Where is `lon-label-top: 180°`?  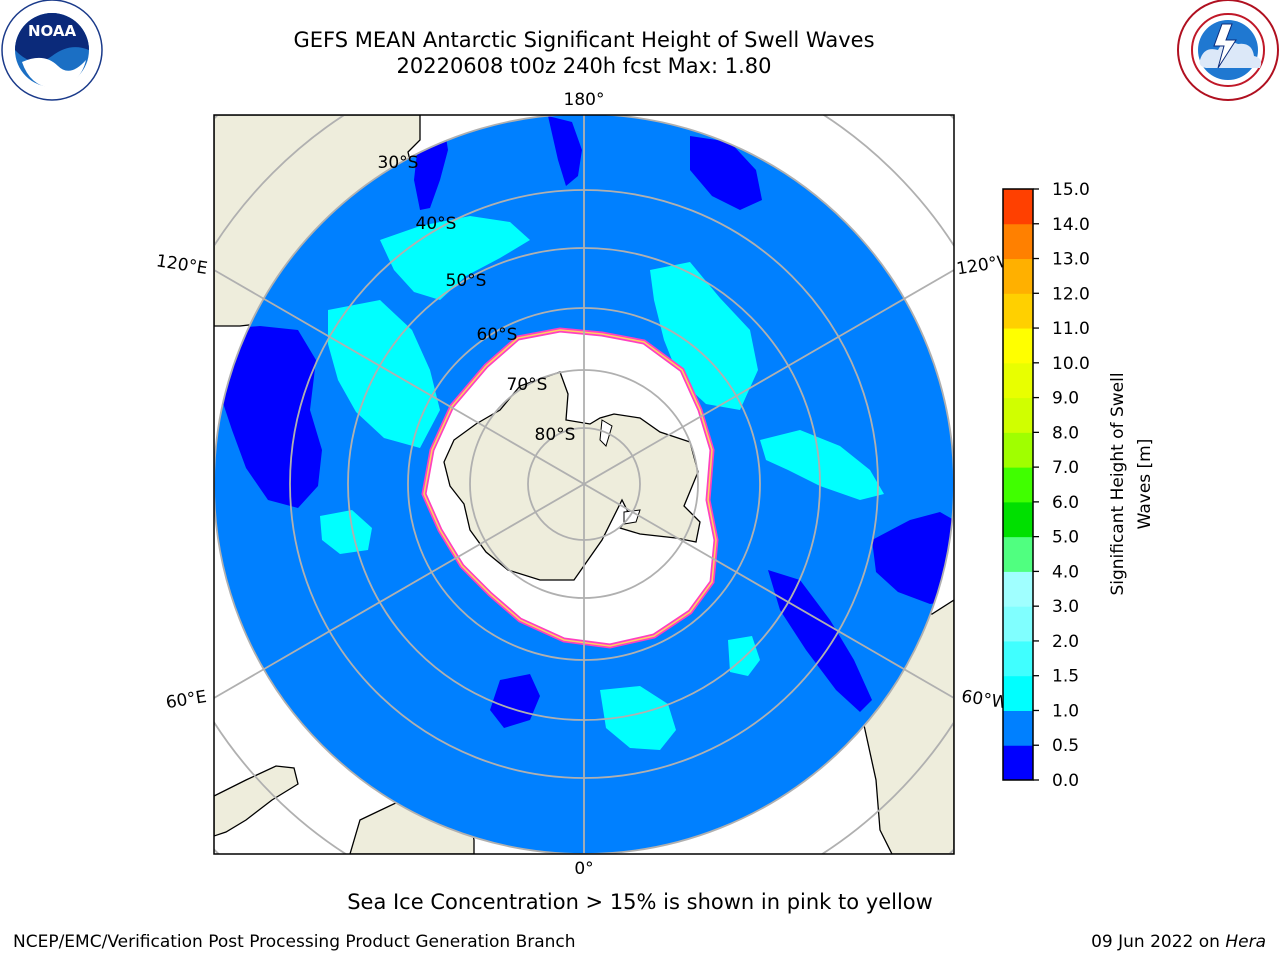 lon-label-top: 180° is located at coordinates (584, 100).